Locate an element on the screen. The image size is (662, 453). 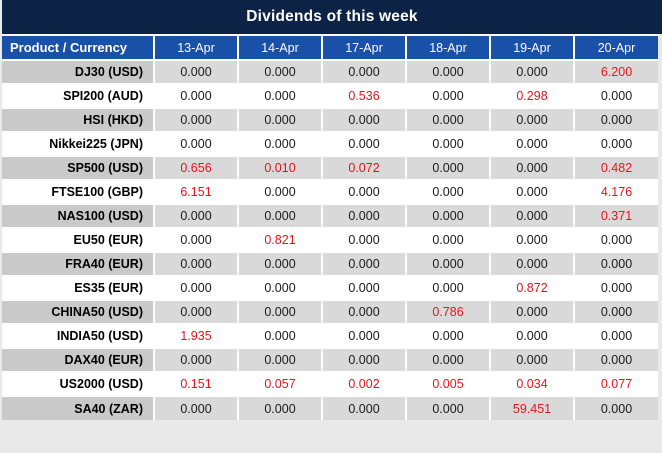
value-cell: 0.482 is located at coordinates (616, 168).